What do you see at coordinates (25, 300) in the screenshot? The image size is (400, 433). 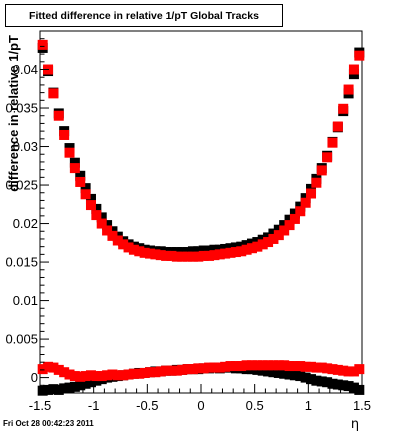 I see `y-tick-label: 0.01` at bounding box center [25, 300].